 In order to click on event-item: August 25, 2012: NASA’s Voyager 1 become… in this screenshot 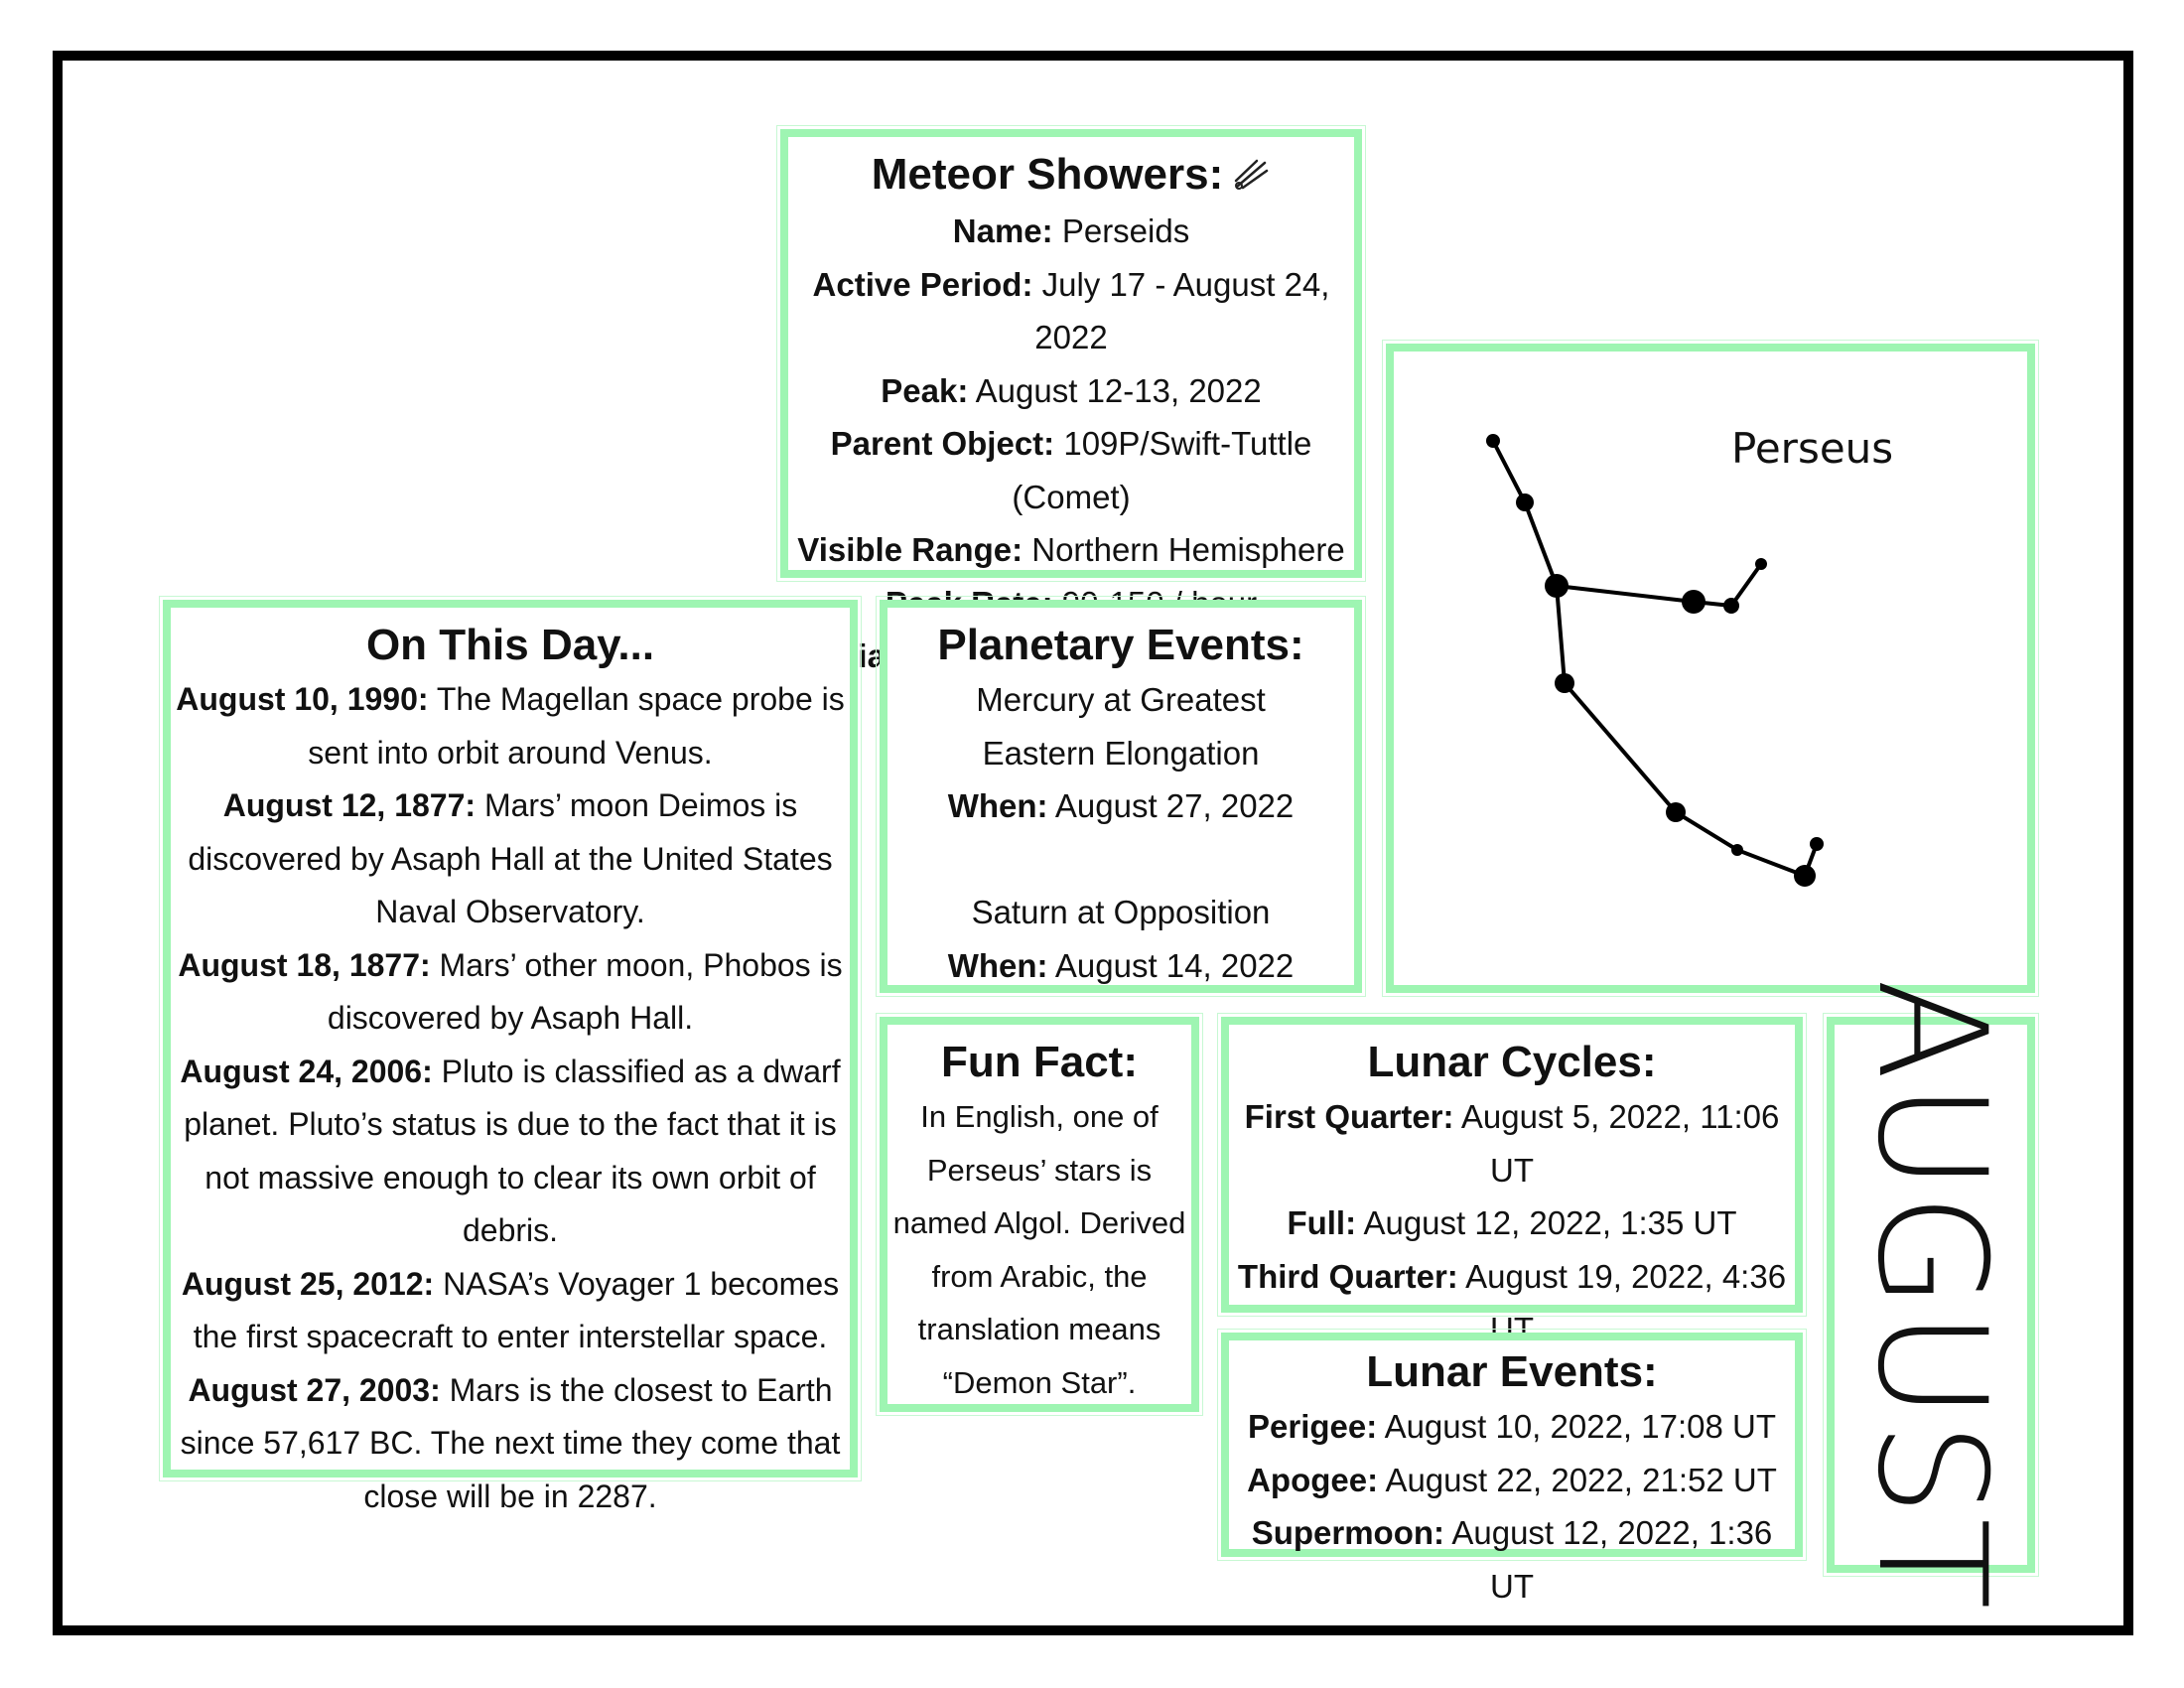, I will do `click(510, 1311)`.